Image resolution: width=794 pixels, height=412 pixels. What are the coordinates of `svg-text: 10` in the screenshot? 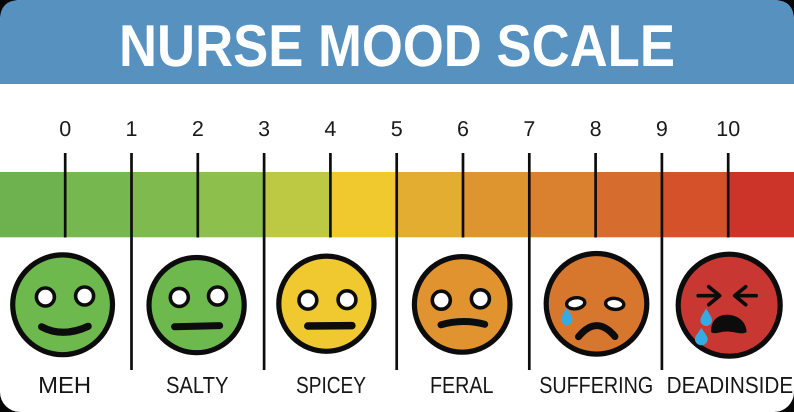 It's located at (728, 129).